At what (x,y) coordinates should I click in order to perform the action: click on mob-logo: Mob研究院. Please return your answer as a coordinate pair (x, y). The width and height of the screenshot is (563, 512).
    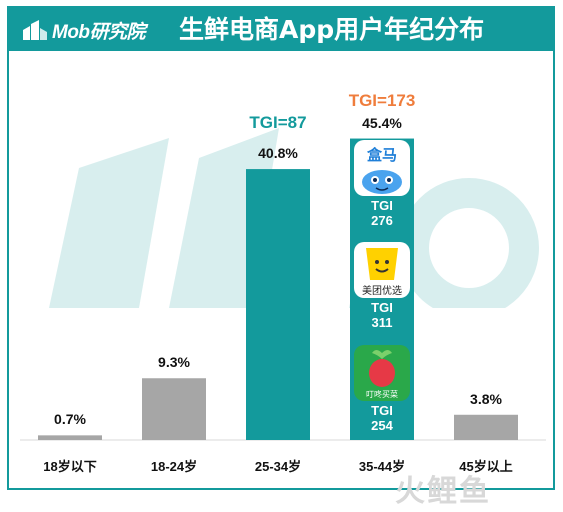
    Looking at the image, I should click on (83, 30).